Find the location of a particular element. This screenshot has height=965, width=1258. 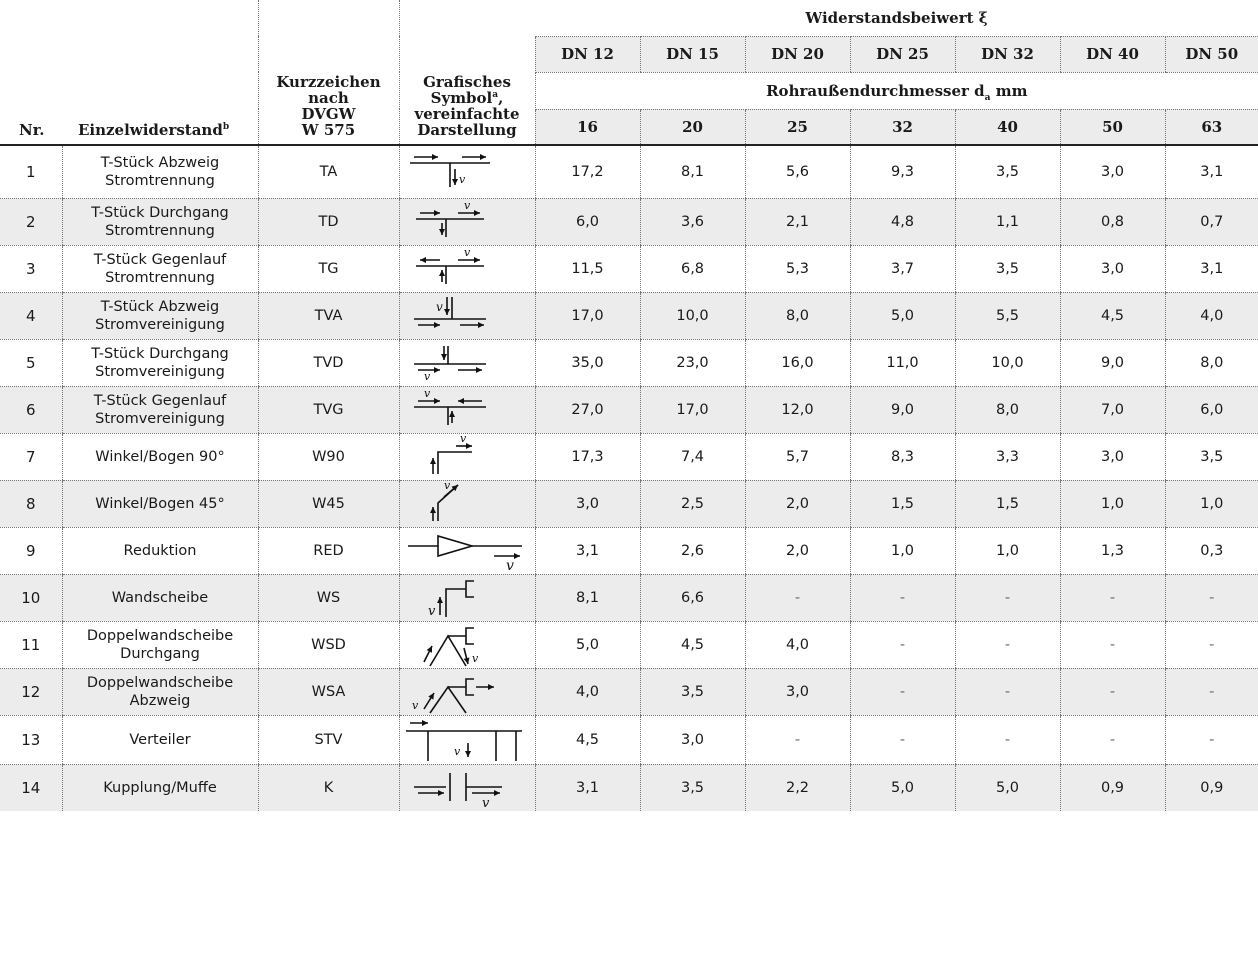

fitting-name: Kupplung/Muffe is located at coordinates (159, 787).